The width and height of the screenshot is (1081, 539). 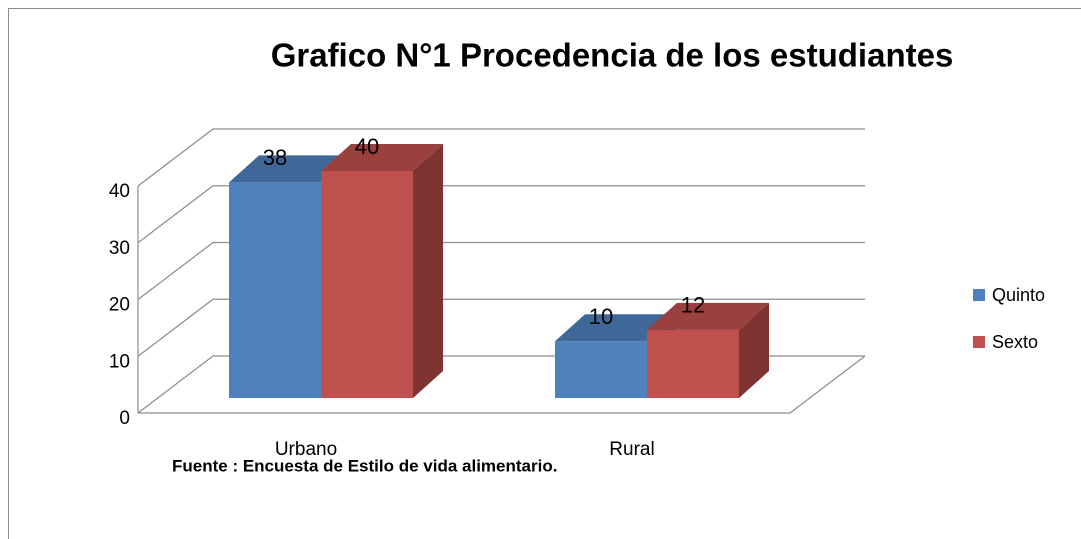 I want to click on data-label: 12, so click(x=693, y=305).